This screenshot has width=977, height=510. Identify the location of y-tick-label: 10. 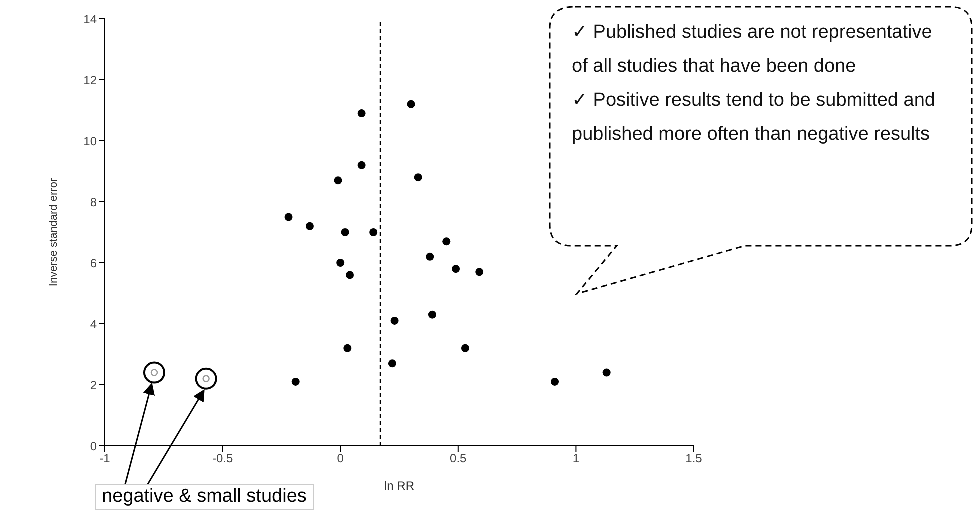
(91, 141).